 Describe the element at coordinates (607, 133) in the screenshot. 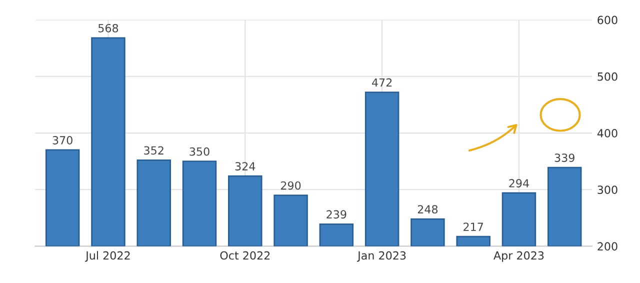

I see `y-tick-label: 400` at that location.